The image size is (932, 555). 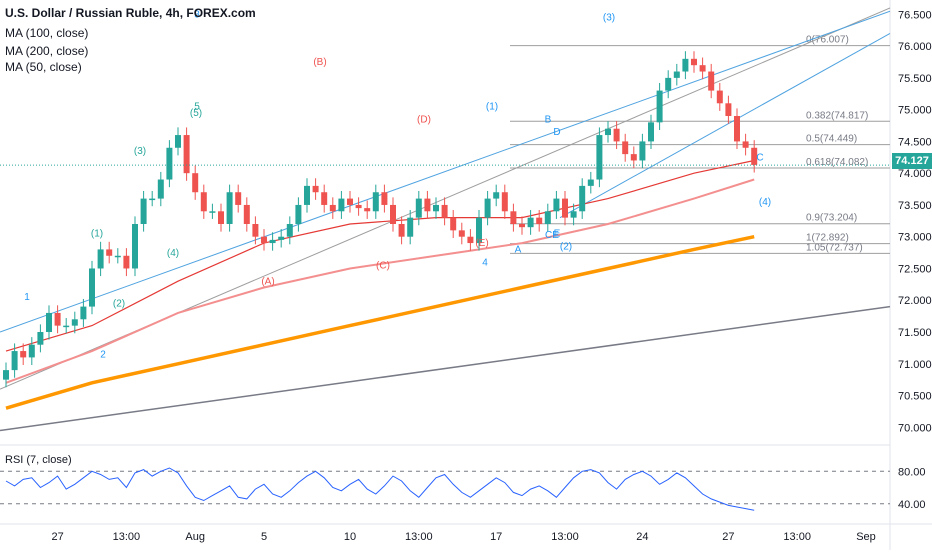 I want to click on fib-level-label: 0.382(74.817), so click(x=837, y=115).